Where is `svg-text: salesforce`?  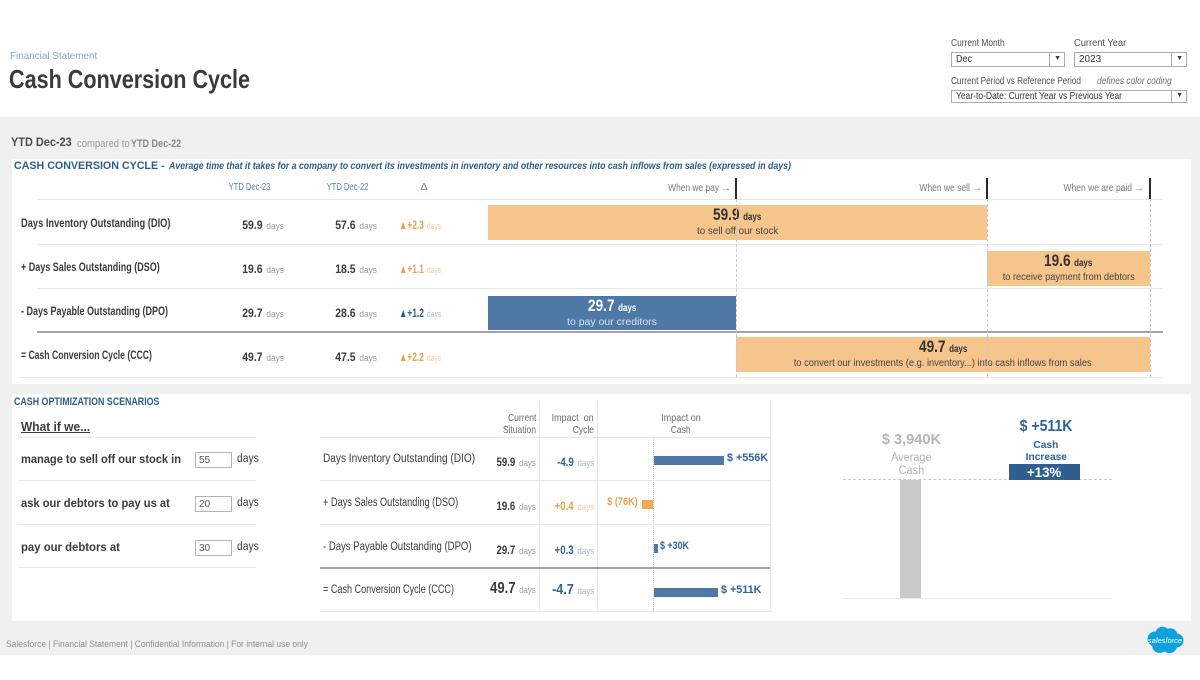
svg-text: salesforce is located at coordinates (1165, 640).